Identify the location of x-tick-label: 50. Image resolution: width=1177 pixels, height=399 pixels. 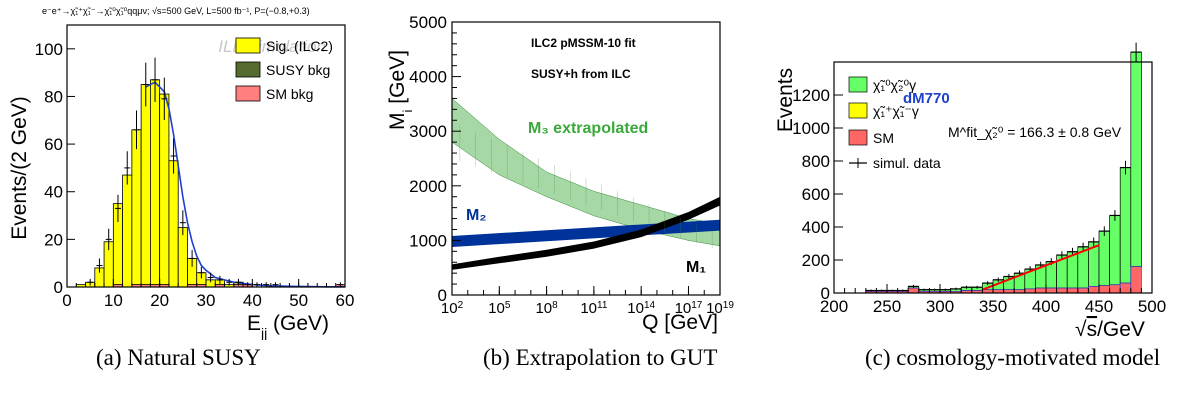
(298, 300).